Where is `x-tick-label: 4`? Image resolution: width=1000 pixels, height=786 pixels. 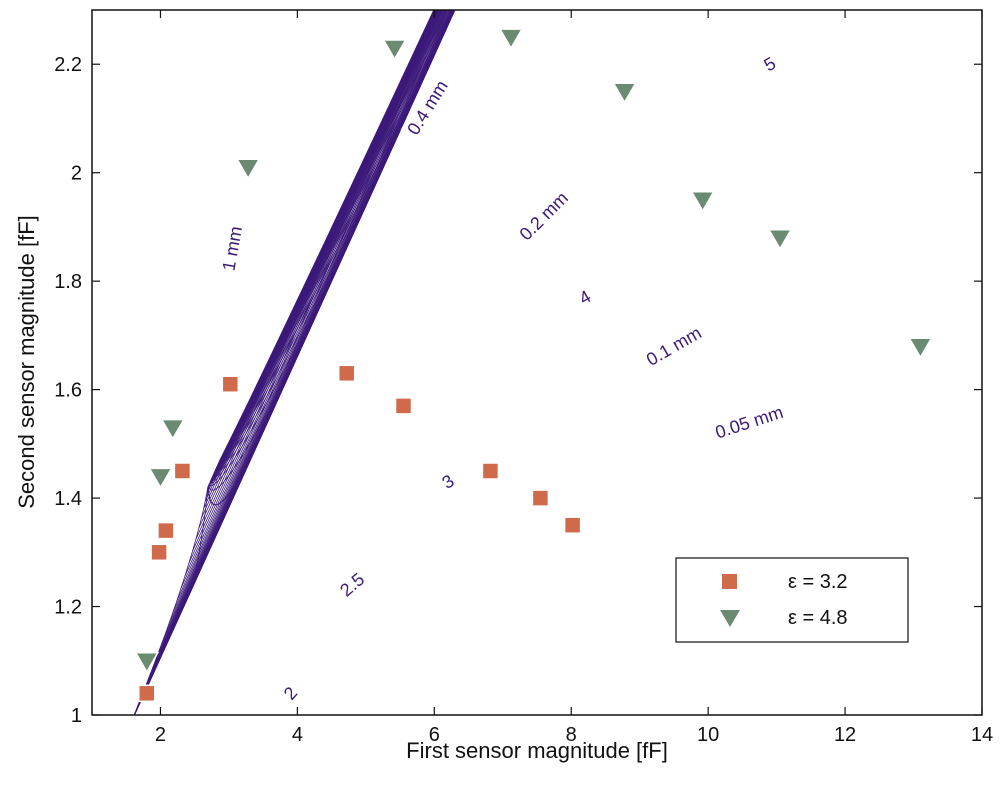 x-tick-label: 4 is located at coordinates (297, 735).